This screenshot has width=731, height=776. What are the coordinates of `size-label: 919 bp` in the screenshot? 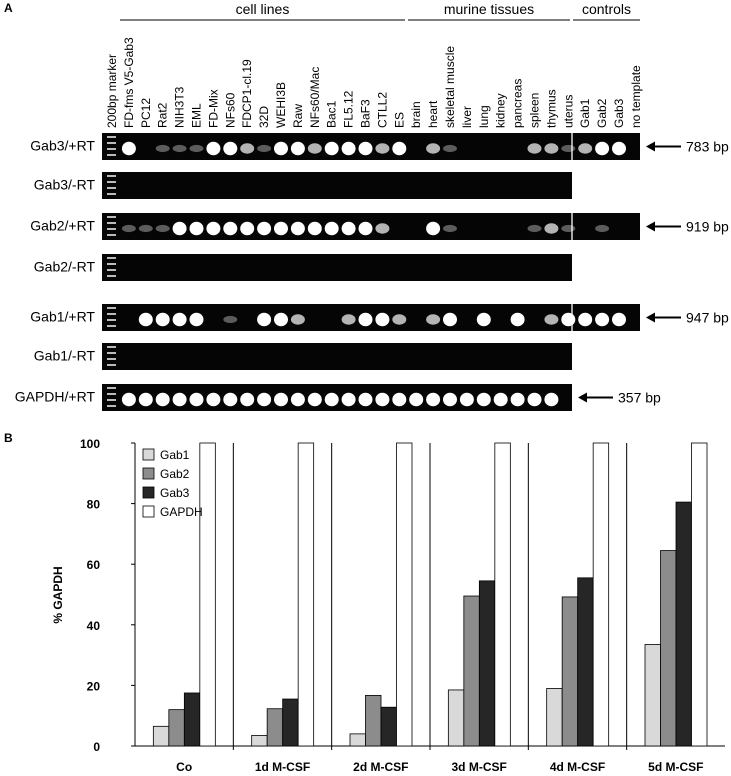 It's located at (707, 227).